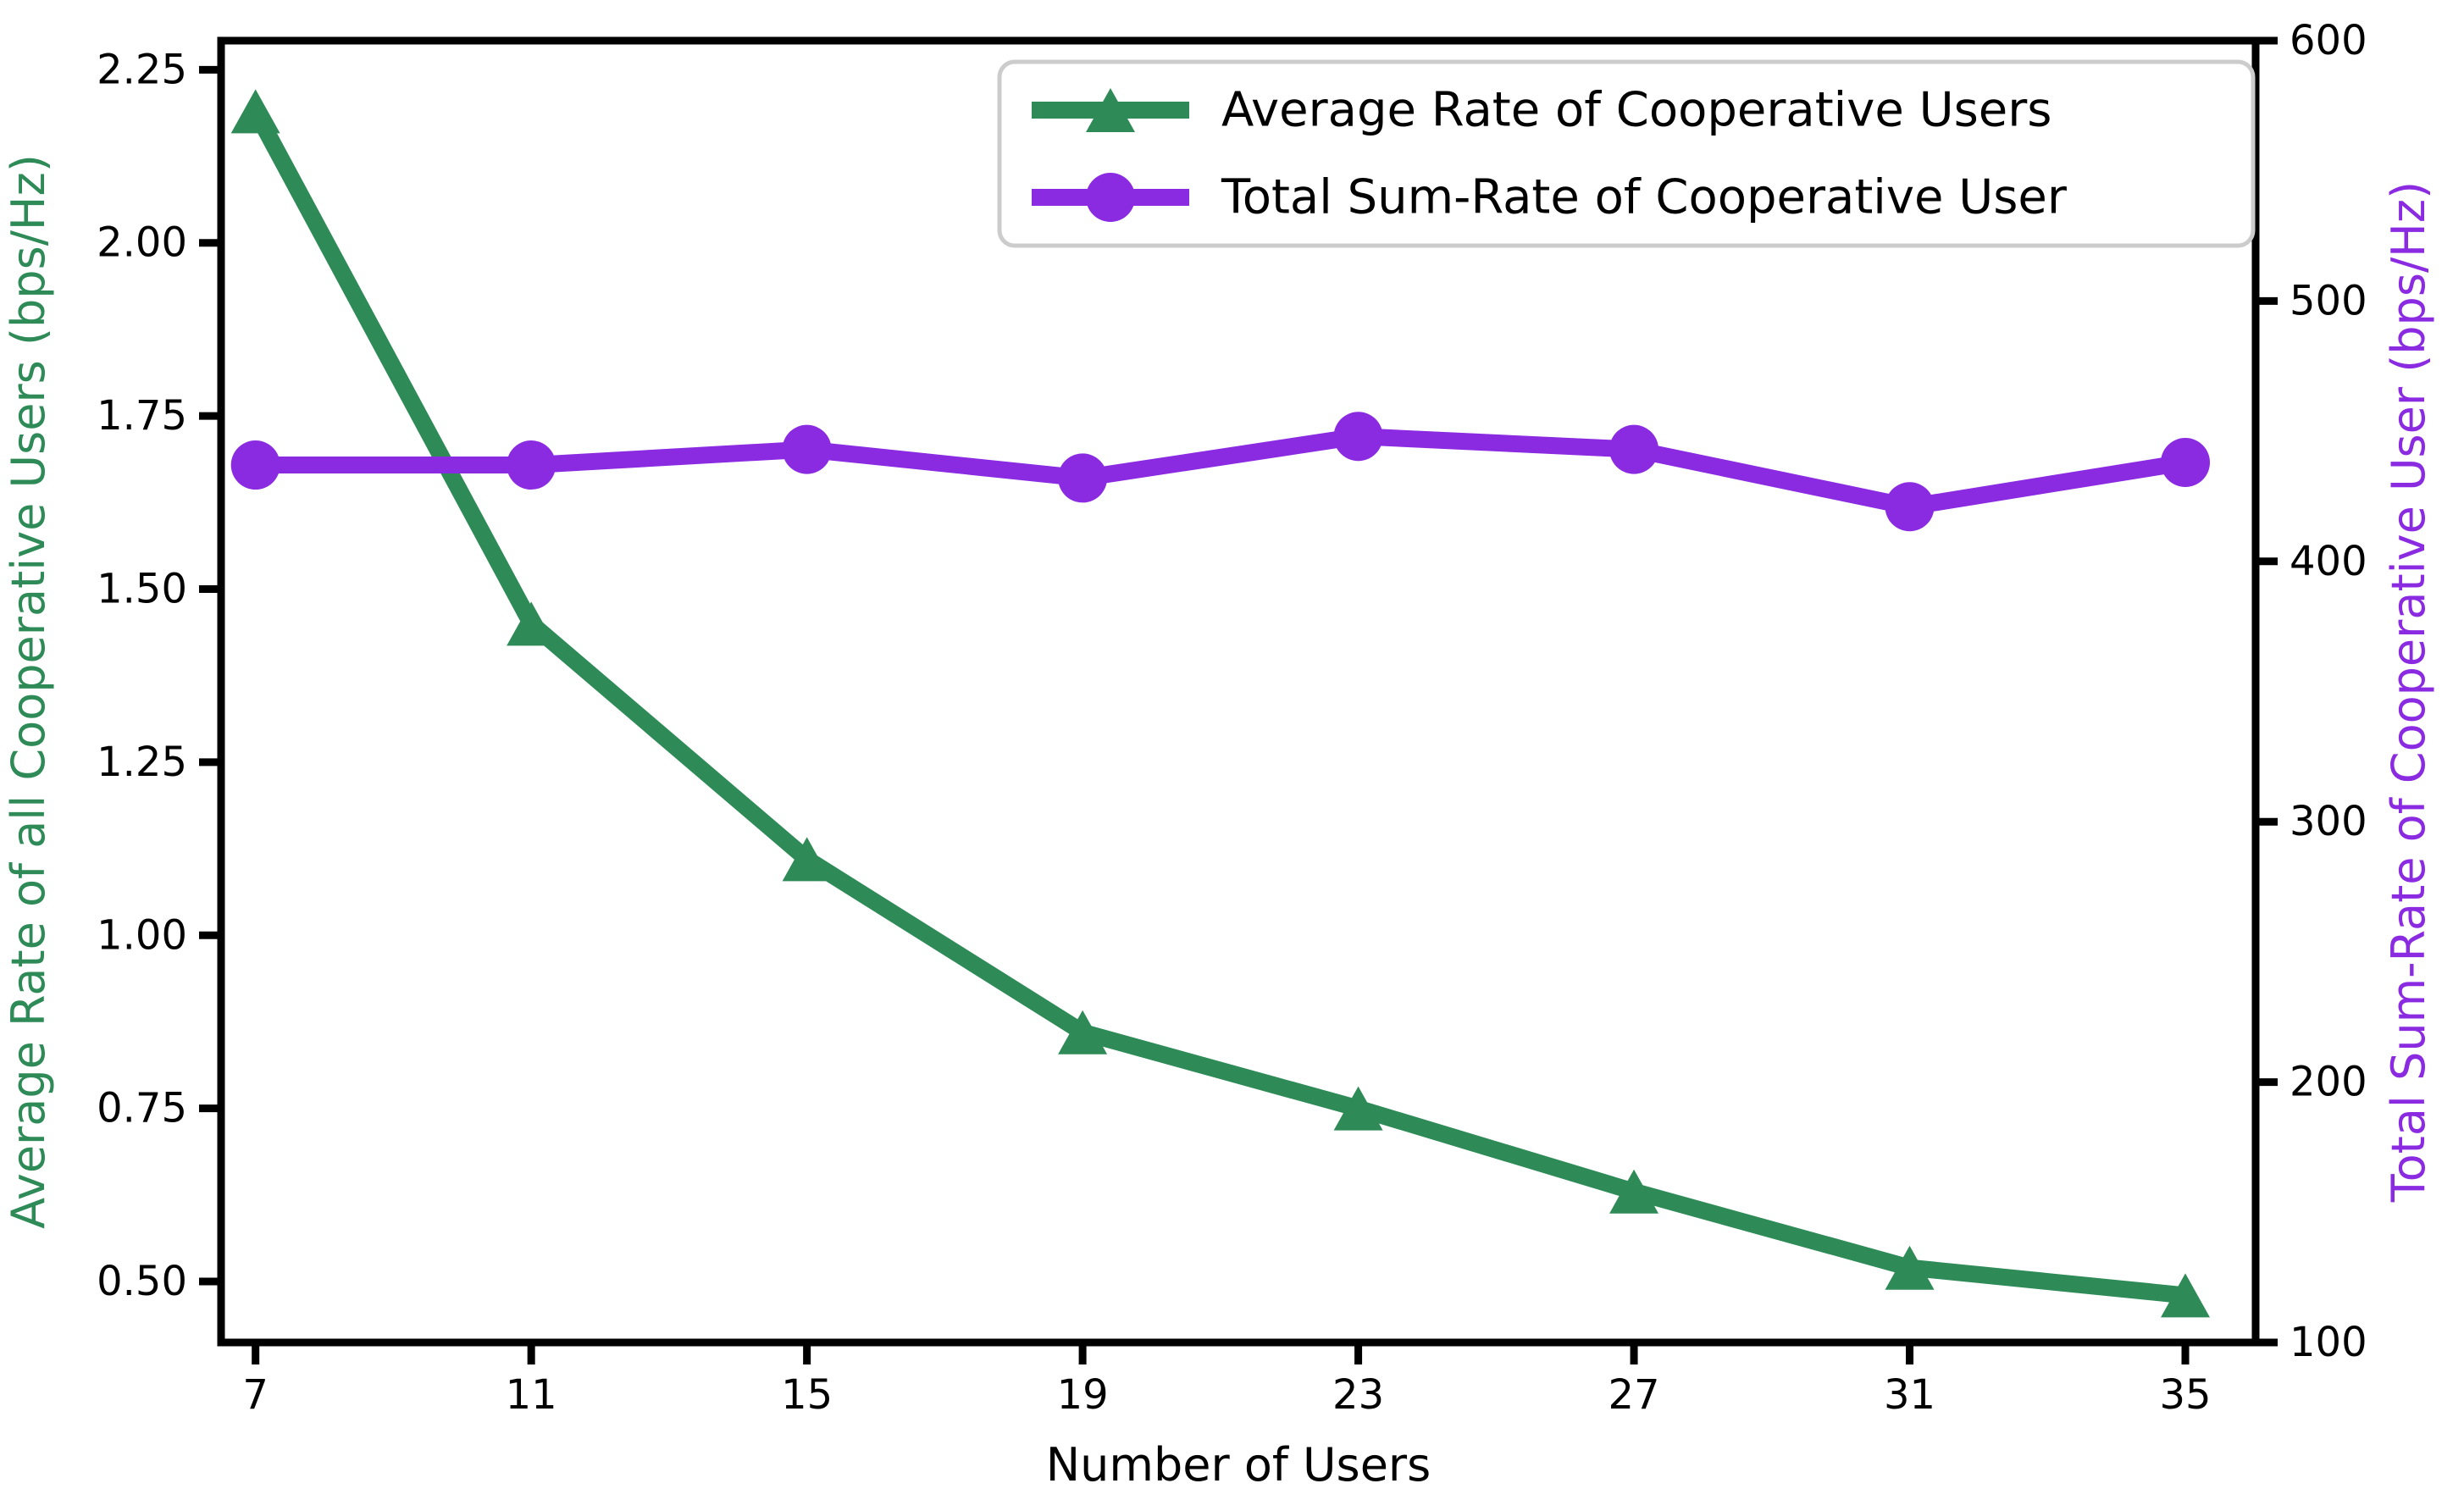  I want to click on x-axis-tick-label: 19, so click(1083, 1395).